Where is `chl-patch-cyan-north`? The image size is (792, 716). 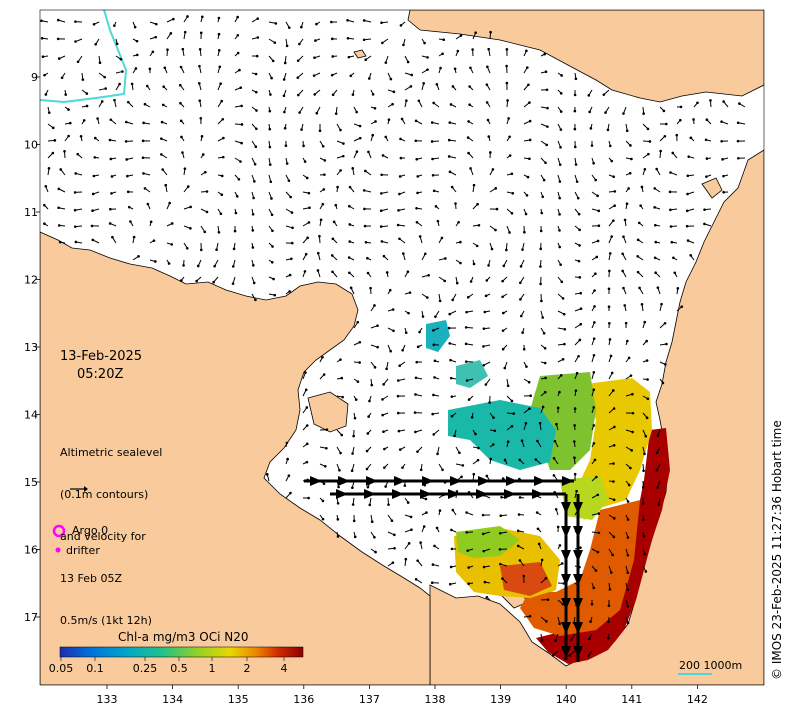
chl-patch-cyan-north is located at coordinates (438, 336).